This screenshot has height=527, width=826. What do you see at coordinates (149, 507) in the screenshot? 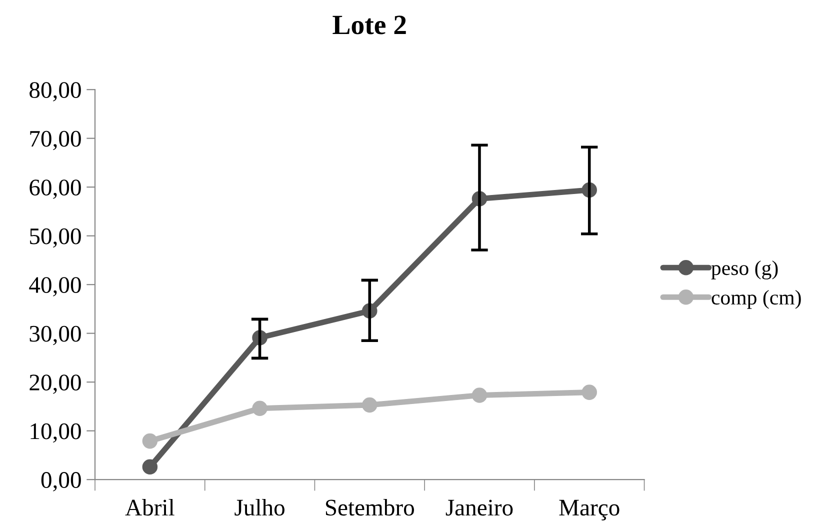
I see `x-tick-label: Abril` at bounding box center [149, 507].